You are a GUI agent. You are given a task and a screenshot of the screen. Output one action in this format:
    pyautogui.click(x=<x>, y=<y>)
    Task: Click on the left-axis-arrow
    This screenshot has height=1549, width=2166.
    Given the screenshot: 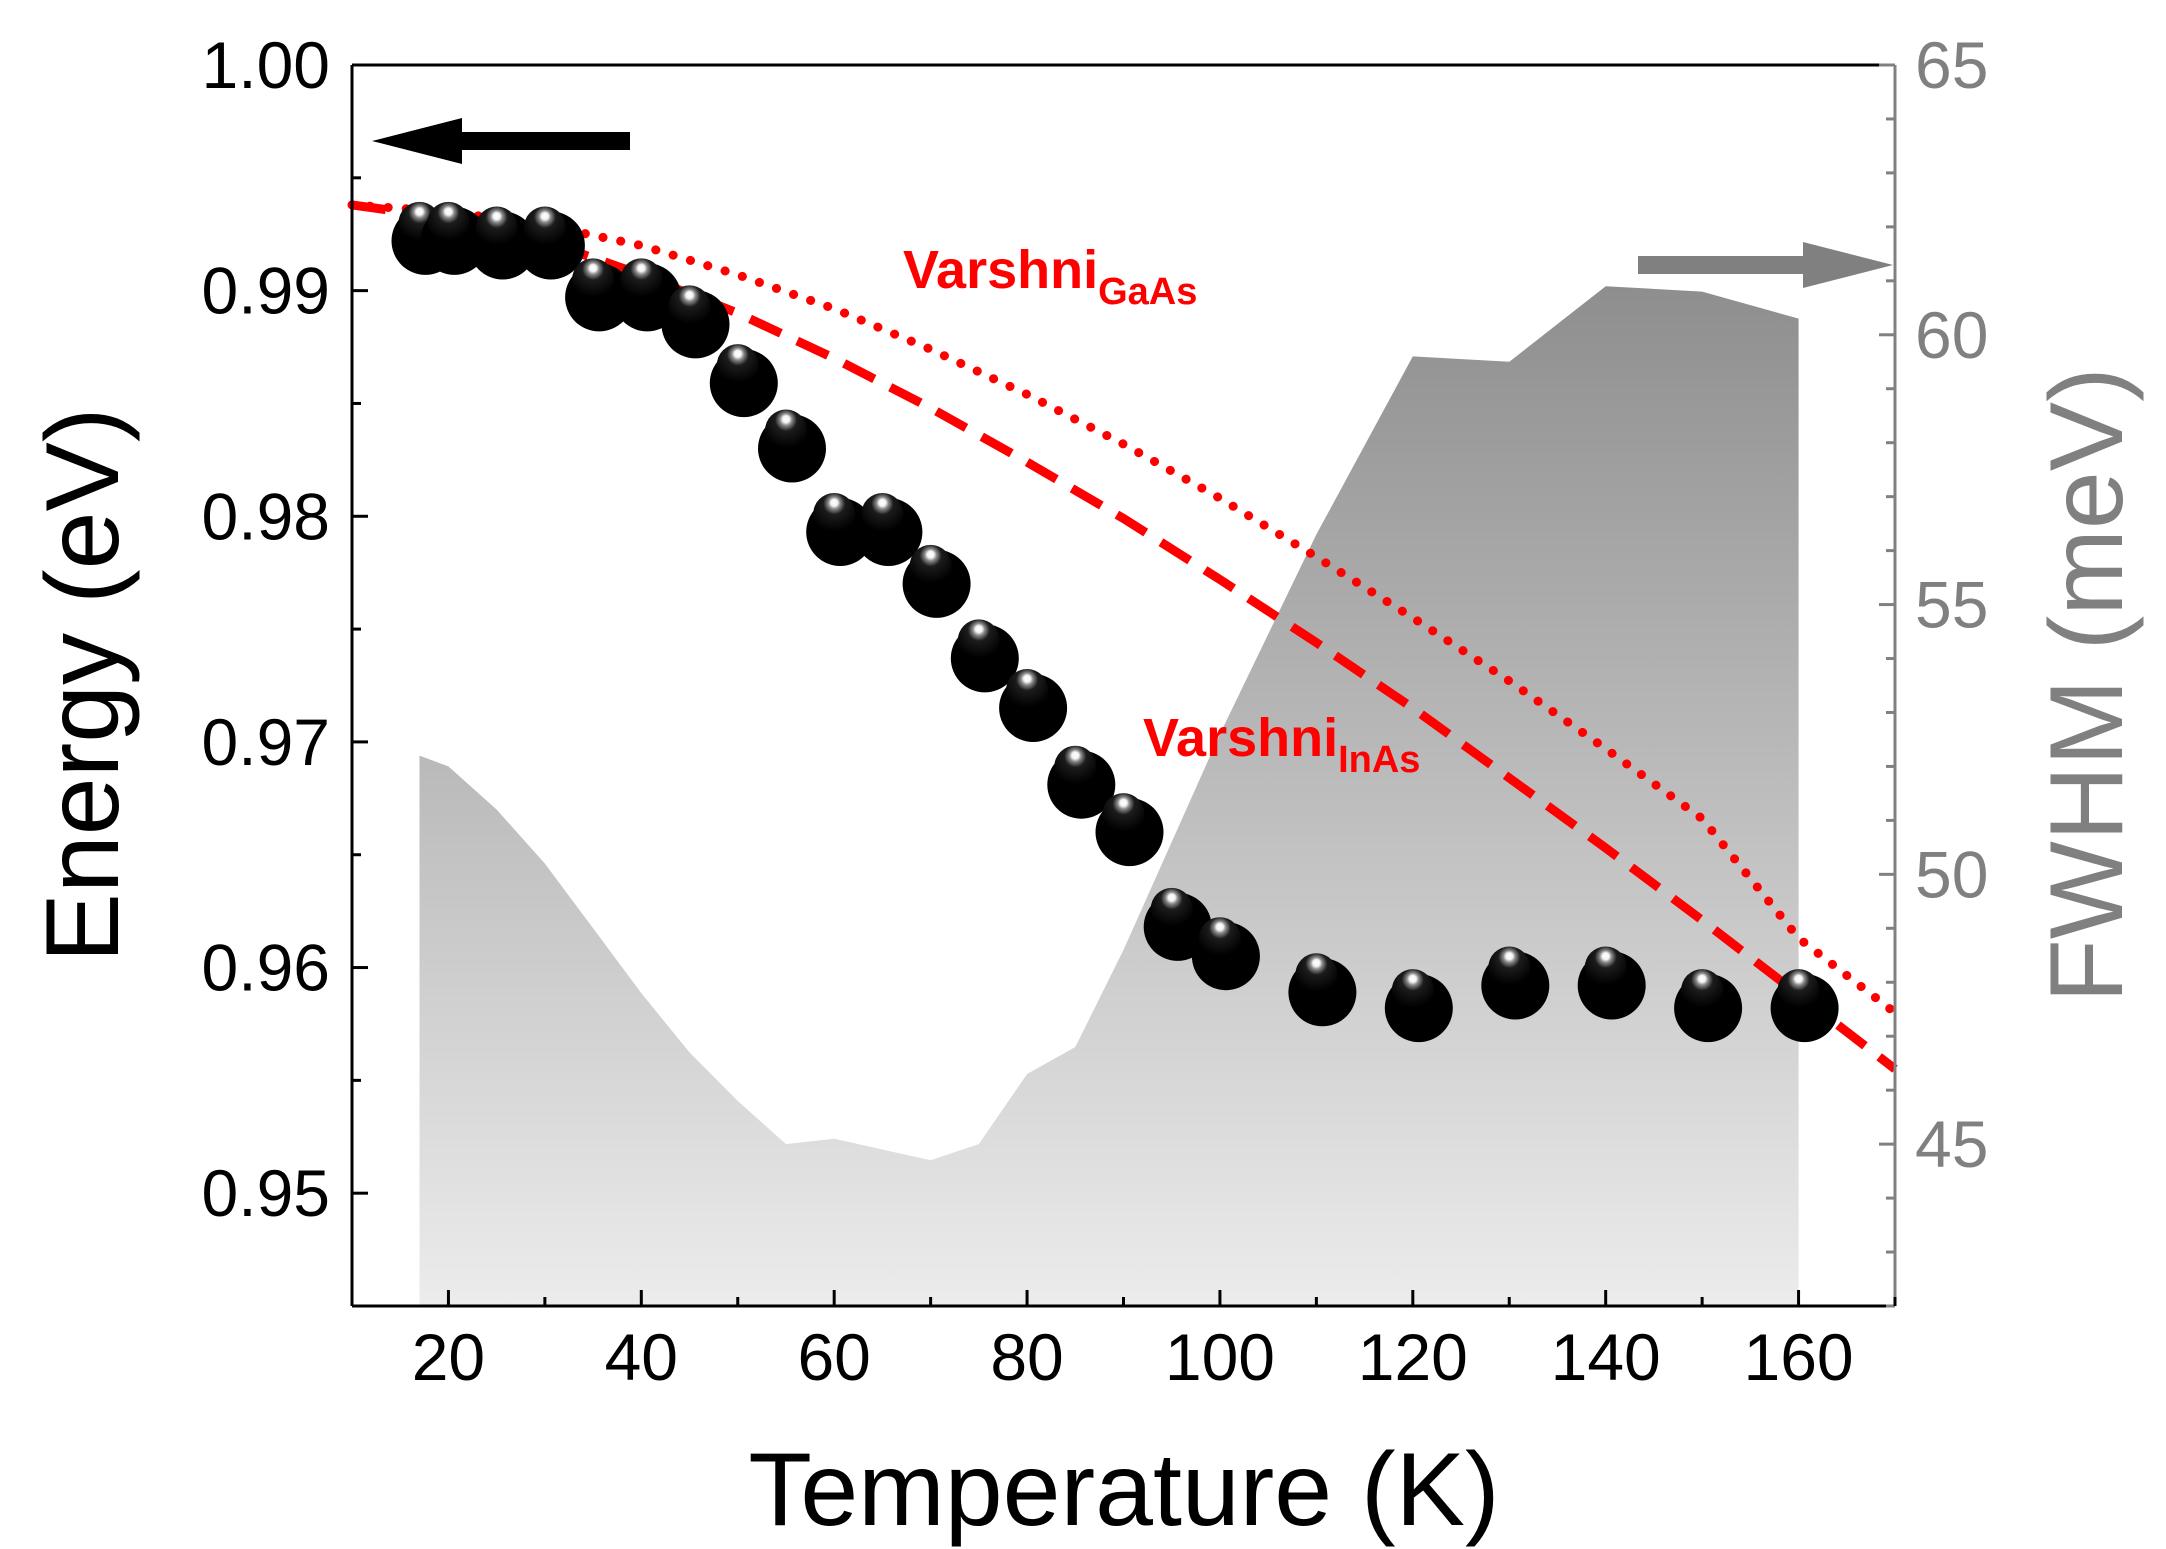 What is the action you would take?
    pyautogui.click(x=501, y=141)
    